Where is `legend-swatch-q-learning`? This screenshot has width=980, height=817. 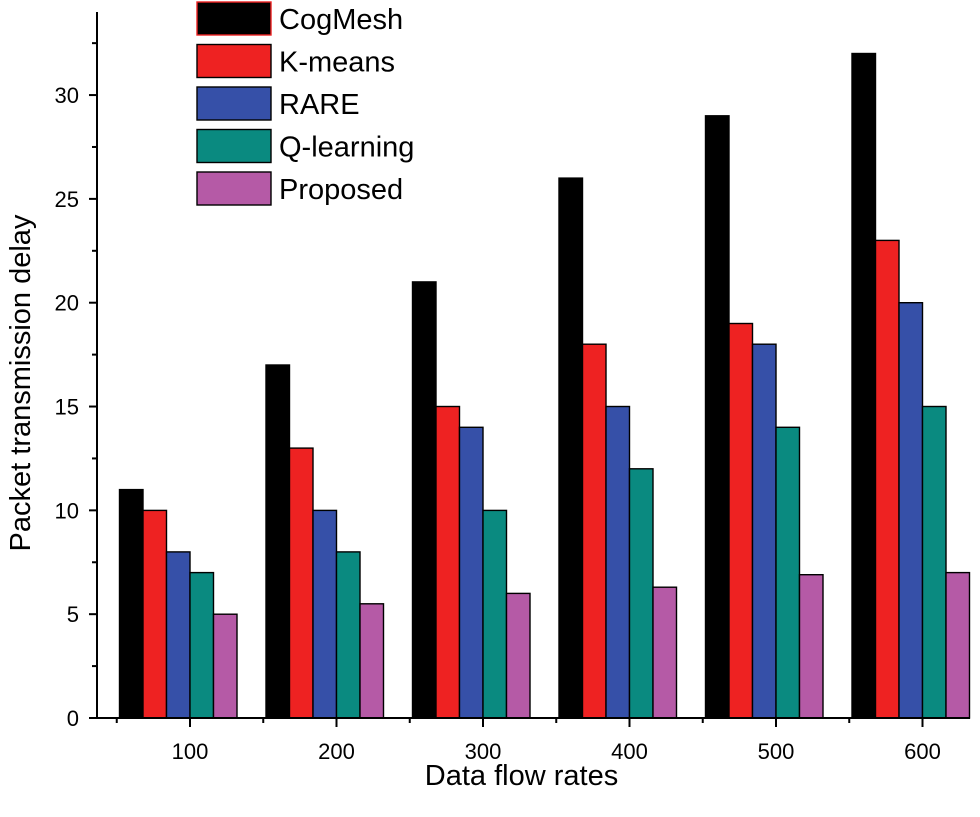
legend-swatch-q-learning is located at coordinates (234, 146).